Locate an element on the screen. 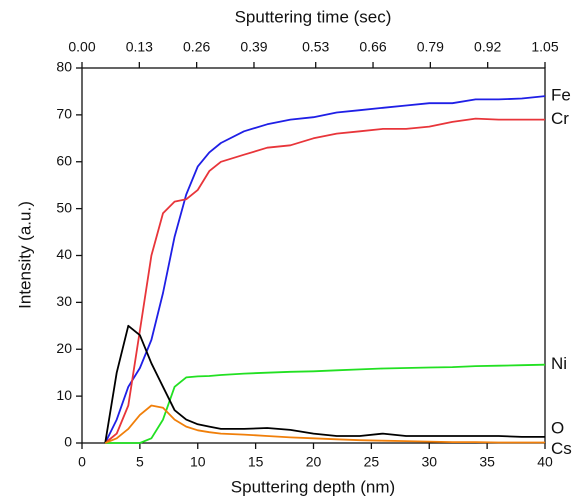 Image resolution: width=574 pixels, height=503 pixels. x2-tick-label: 0.79 is located at coordinates (430, 47).